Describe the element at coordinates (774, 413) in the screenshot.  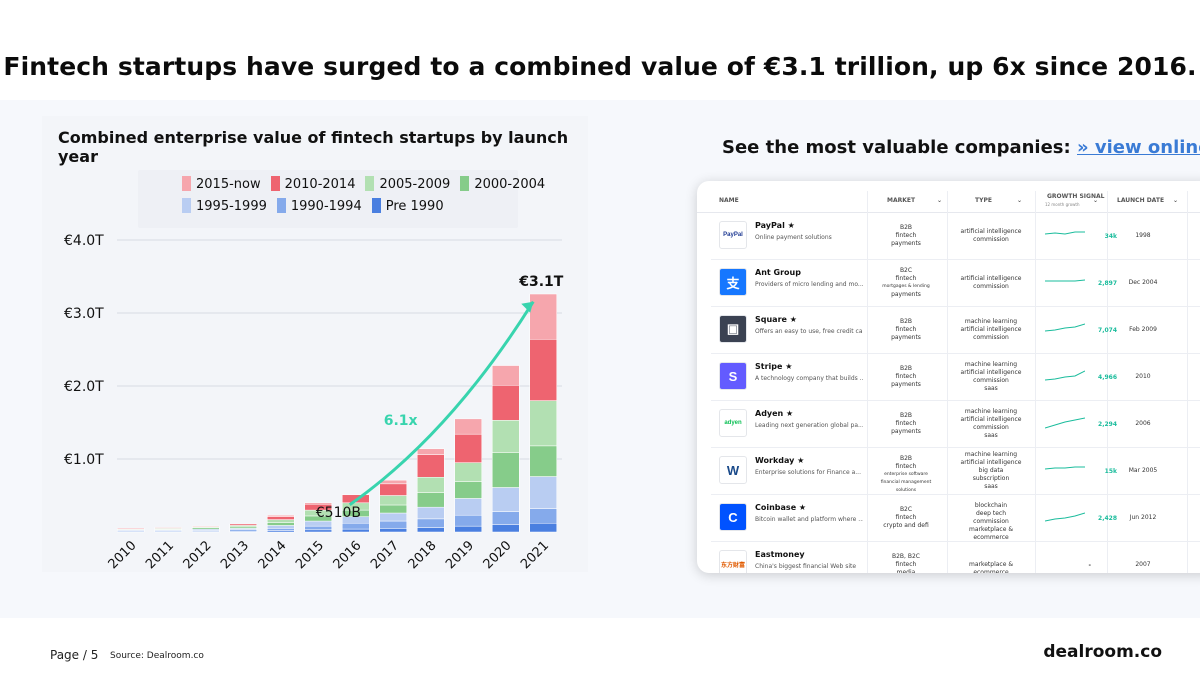
I see `company-name: Adyen ★` at that location.